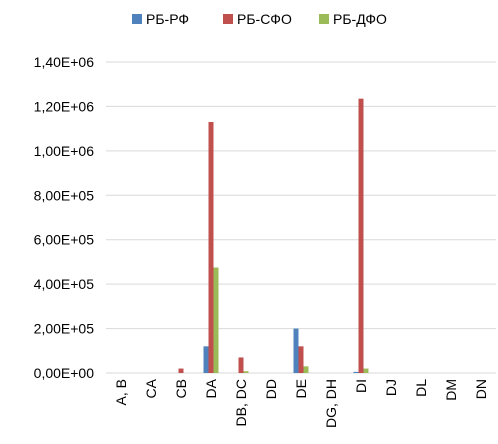  Describe the element at coordinates (271, 389) in the screenshot. I see `x-tick-label: DD` at that location.